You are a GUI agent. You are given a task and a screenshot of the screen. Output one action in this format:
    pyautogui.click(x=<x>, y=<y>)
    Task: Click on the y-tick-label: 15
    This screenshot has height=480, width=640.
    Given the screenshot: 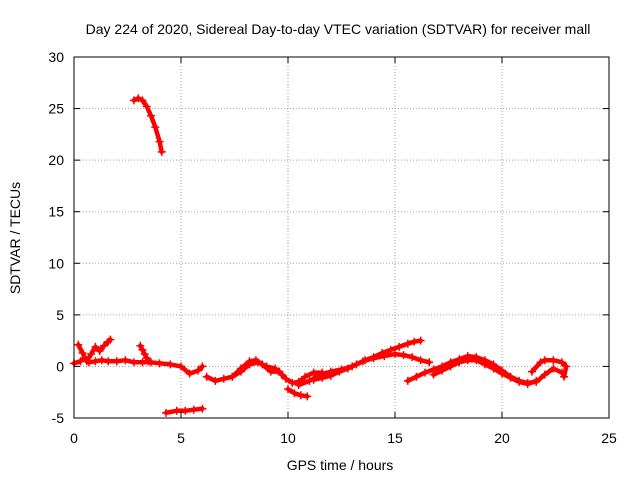 What is the action you would take?
    pyautogui.click(x=56, y=212)
    